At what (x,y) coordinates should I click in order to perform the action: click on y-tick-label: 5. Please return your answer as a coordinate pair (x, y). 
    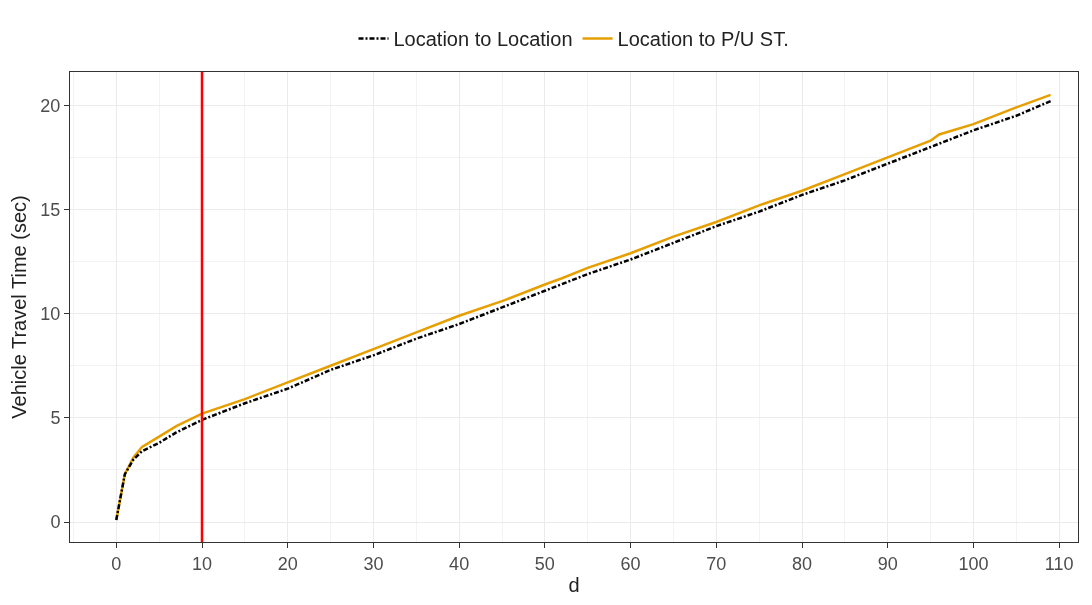
    Looking at the image, I should click on (55, 418).